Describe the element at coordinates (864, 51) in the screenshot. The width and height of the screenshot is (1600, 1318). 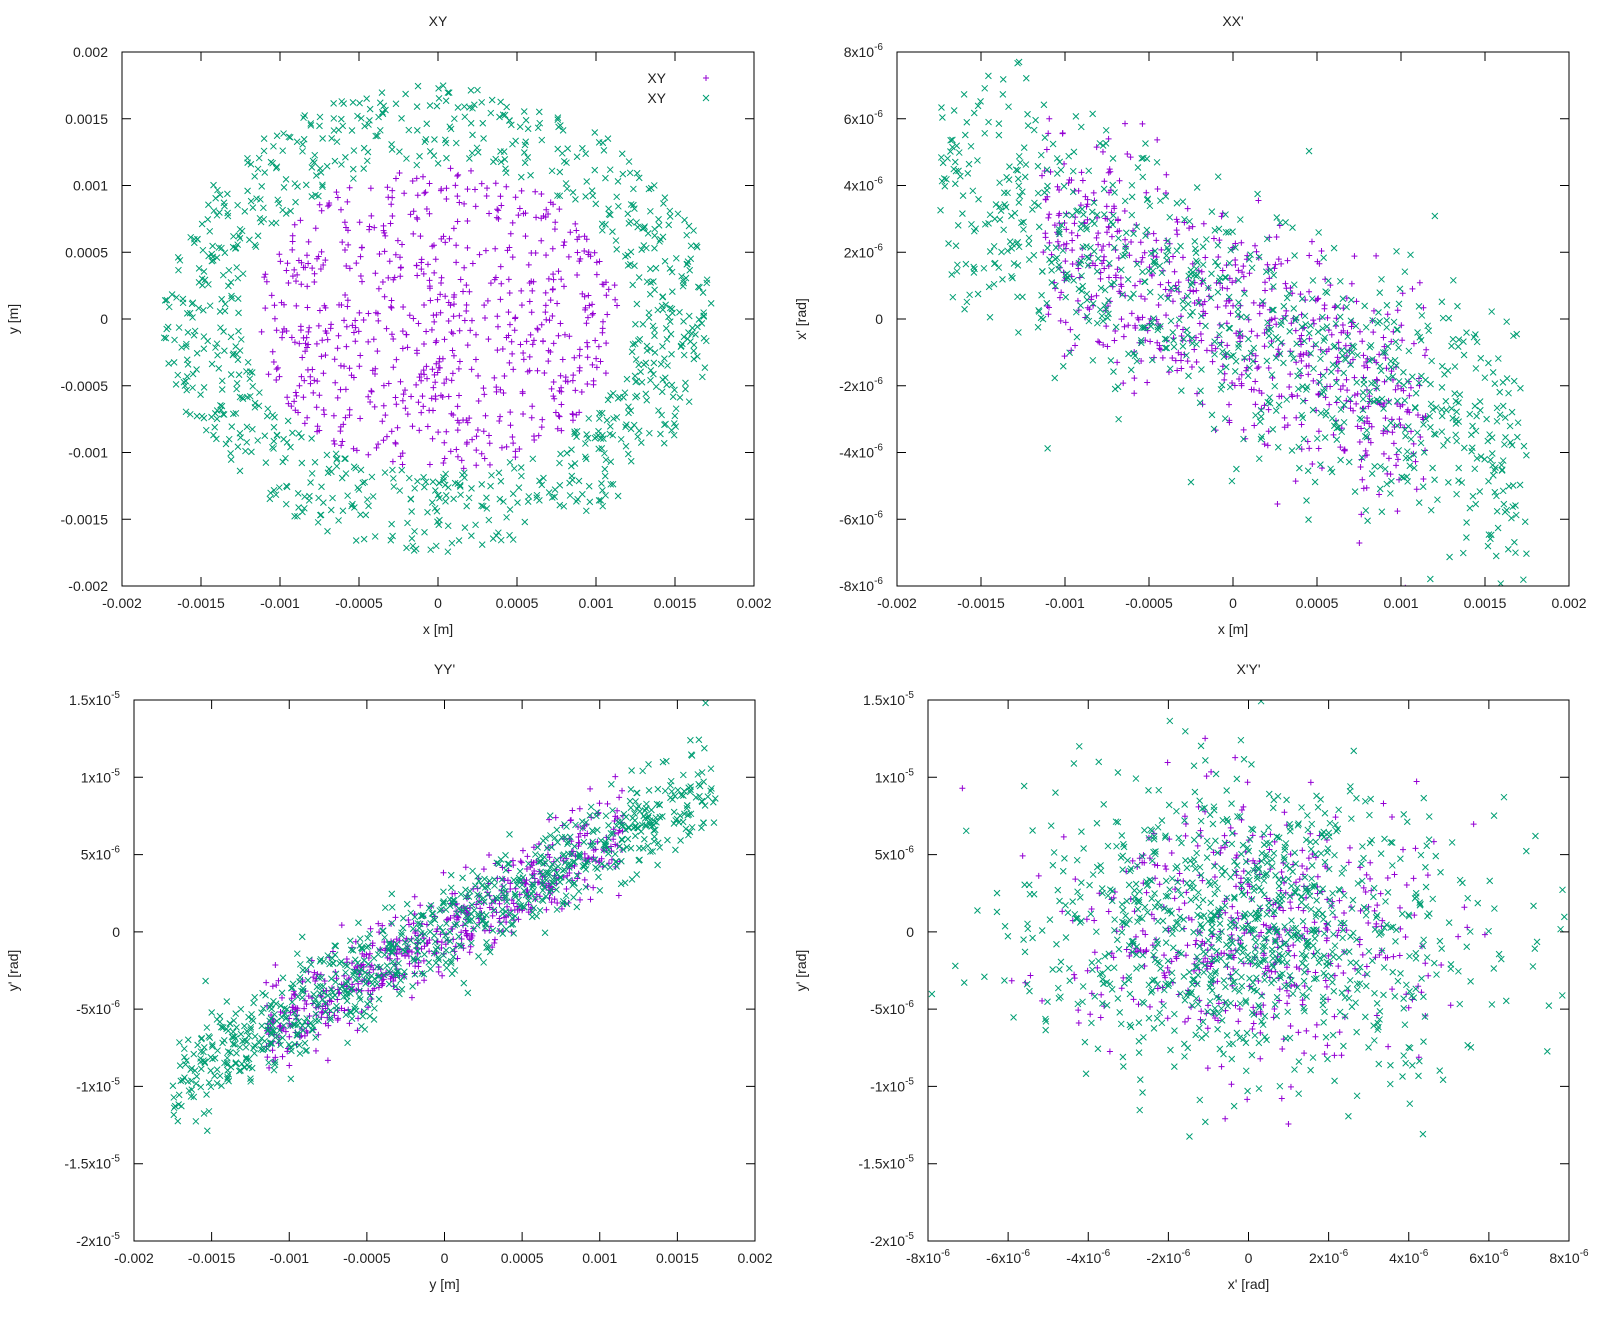
I see `tick-label: 8x10⁻⁶` at that location.